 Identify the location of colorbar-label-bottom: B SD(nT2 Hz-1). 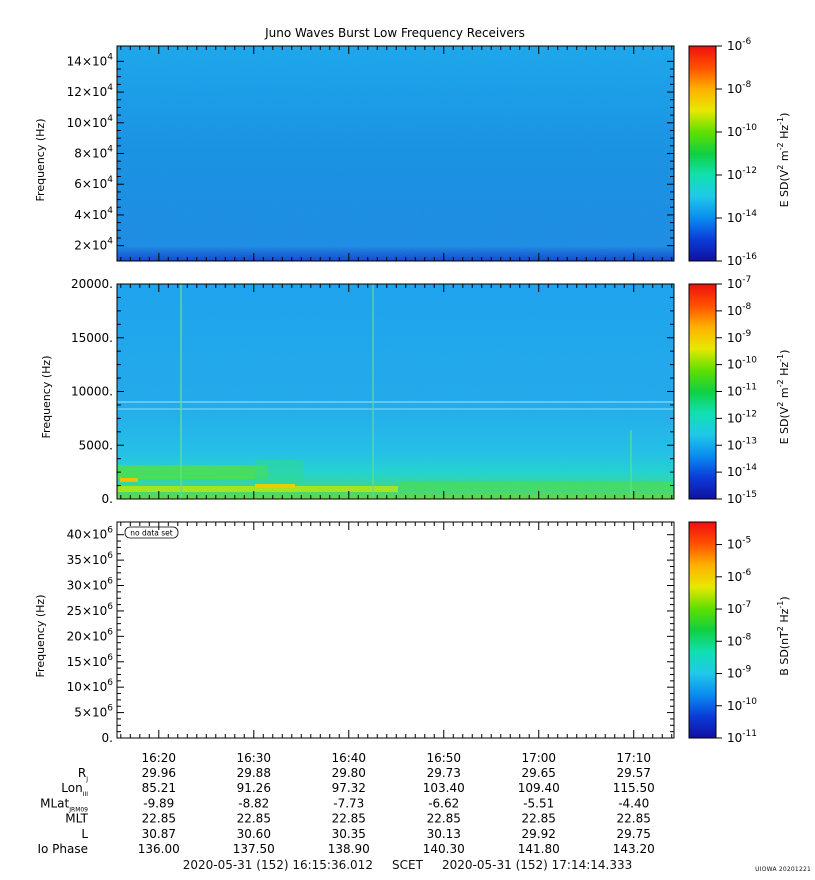
(783, 635).